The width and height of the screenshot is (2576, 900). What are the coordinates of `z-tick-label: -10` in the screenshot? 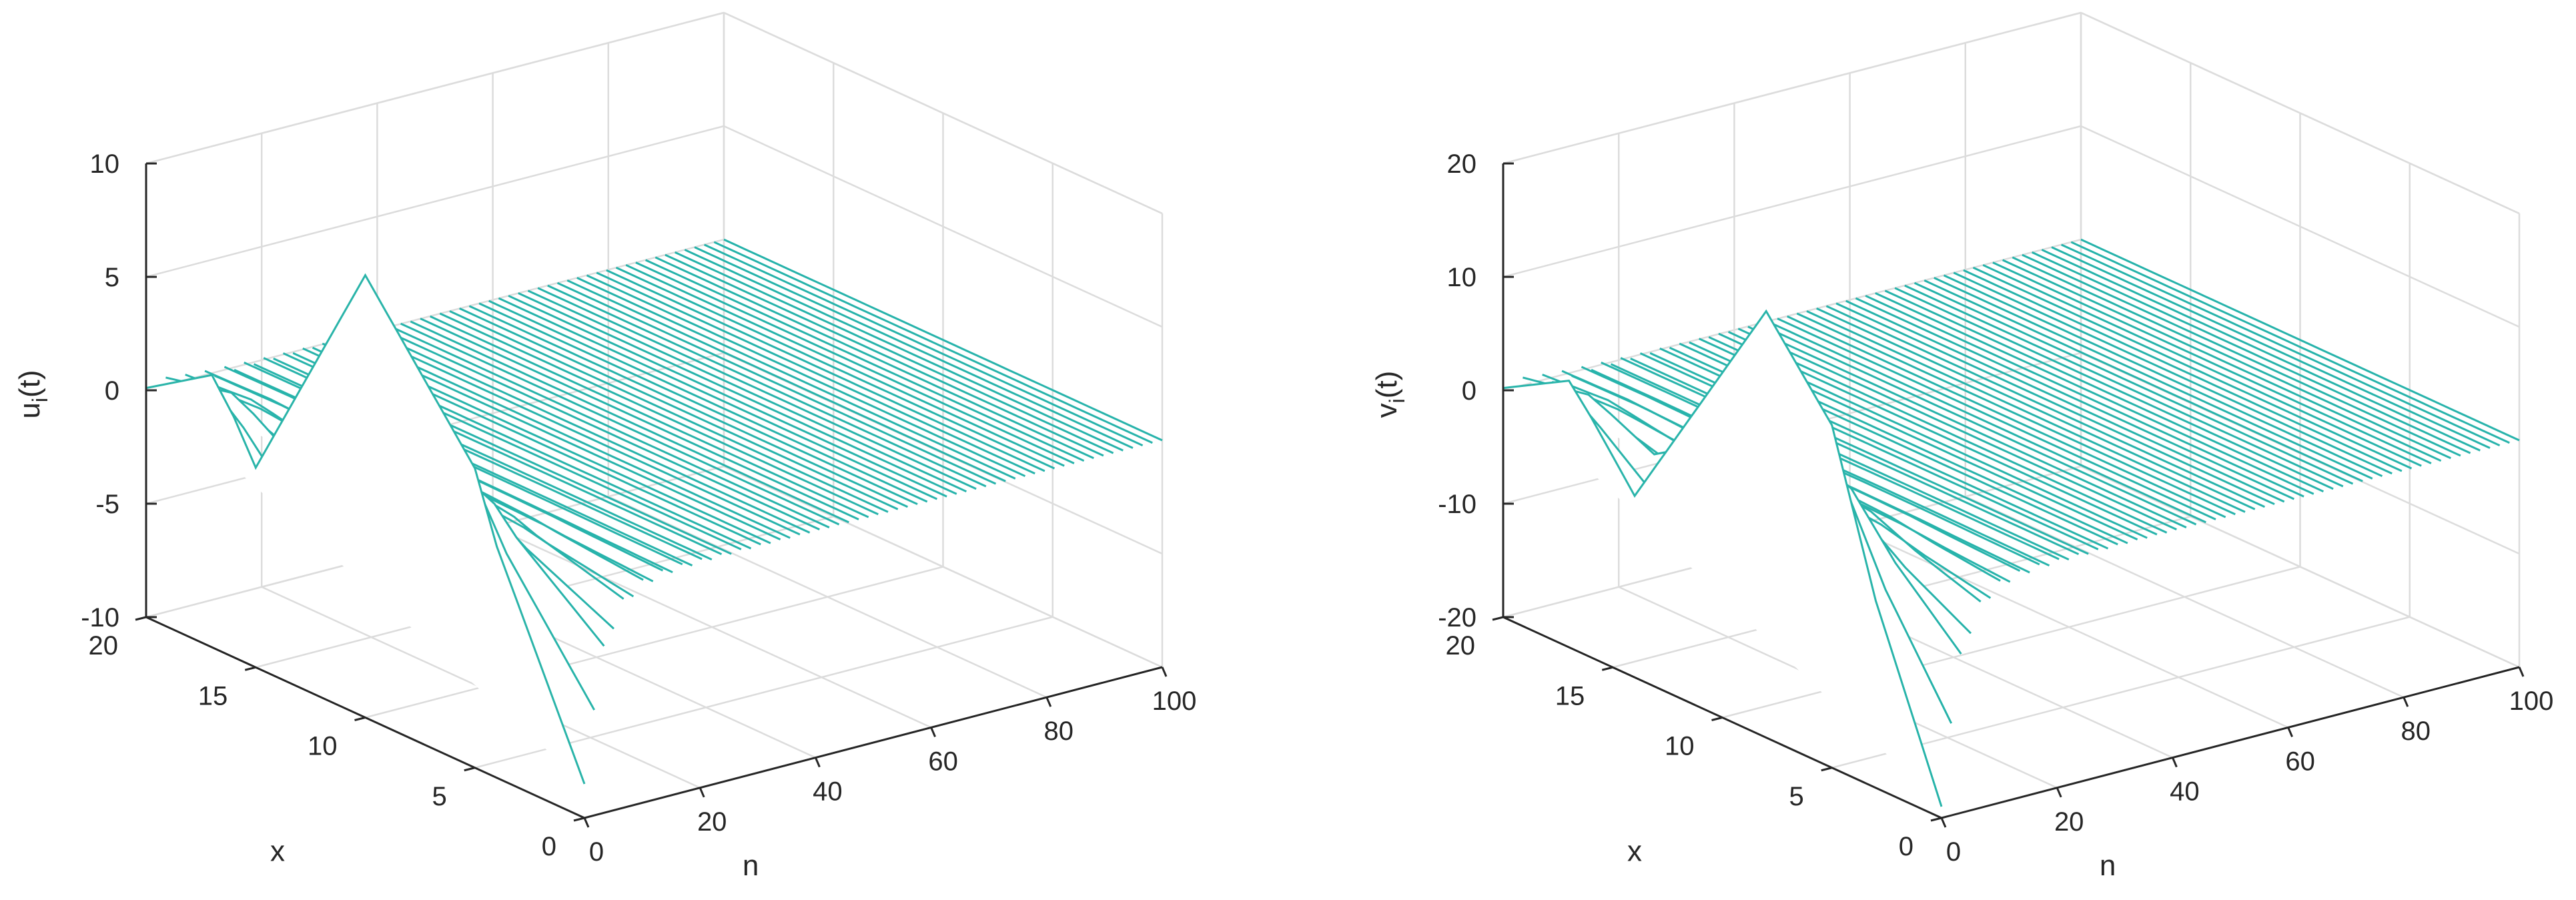 It's located at (100, 617).